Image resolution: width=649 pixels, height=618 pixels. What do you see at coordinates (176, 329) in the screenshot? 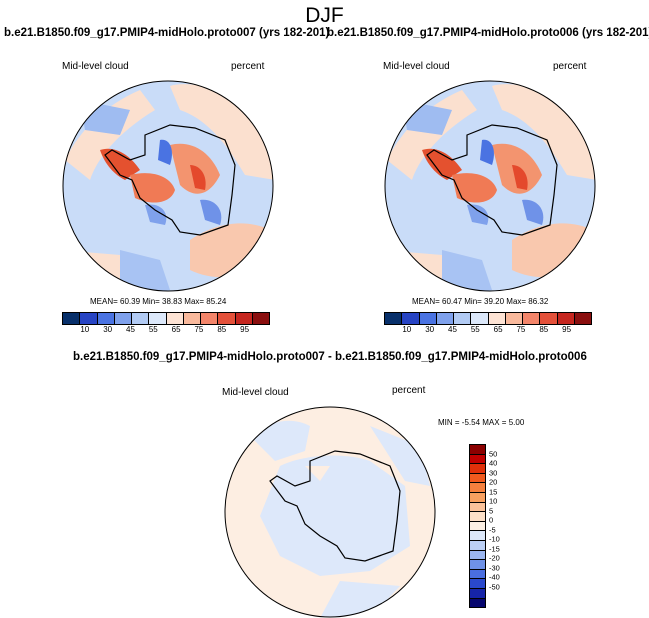
I see `colorbar-tick: 65` at bounding box center [176, 329].